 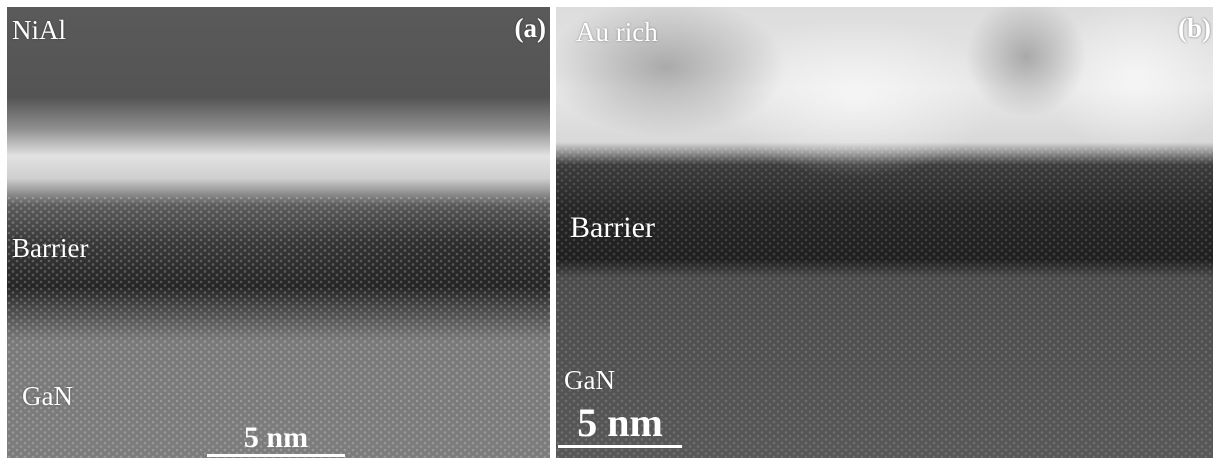 I want to click on panel-tag: (b), so click(x=1194, y=28).